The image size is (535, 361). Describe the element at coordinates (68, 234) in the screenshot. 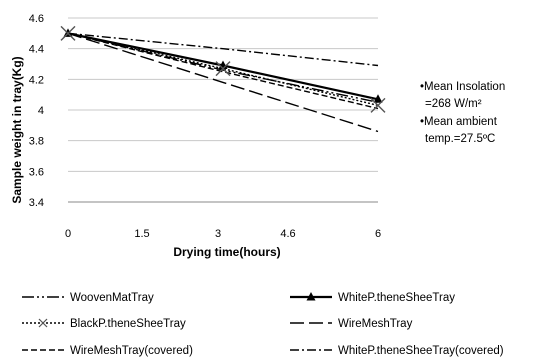

I see `x-tick-label: 0` at that location.